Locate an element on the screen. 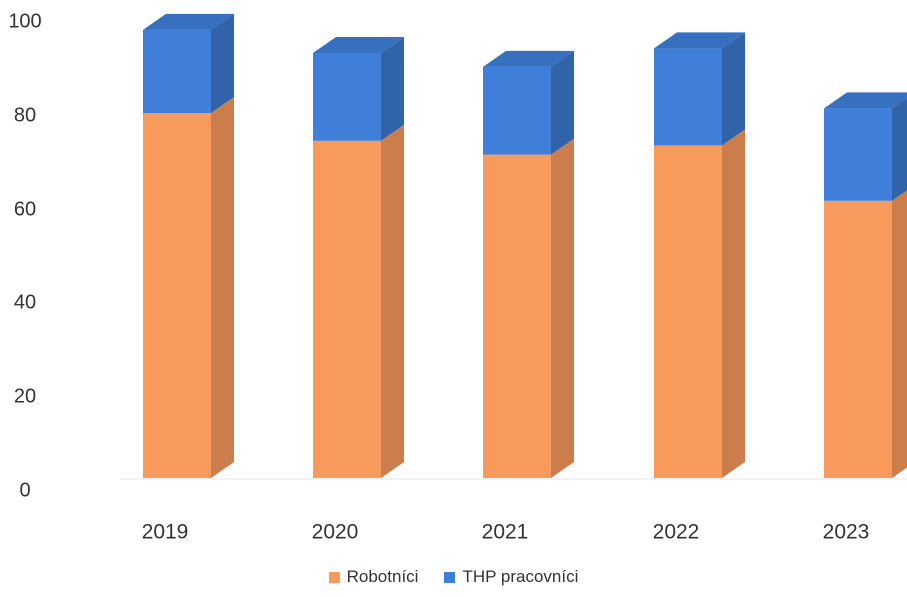 The image size is (907, 597). y-tick-label-40: 40 is located at coordinates (25, 302).